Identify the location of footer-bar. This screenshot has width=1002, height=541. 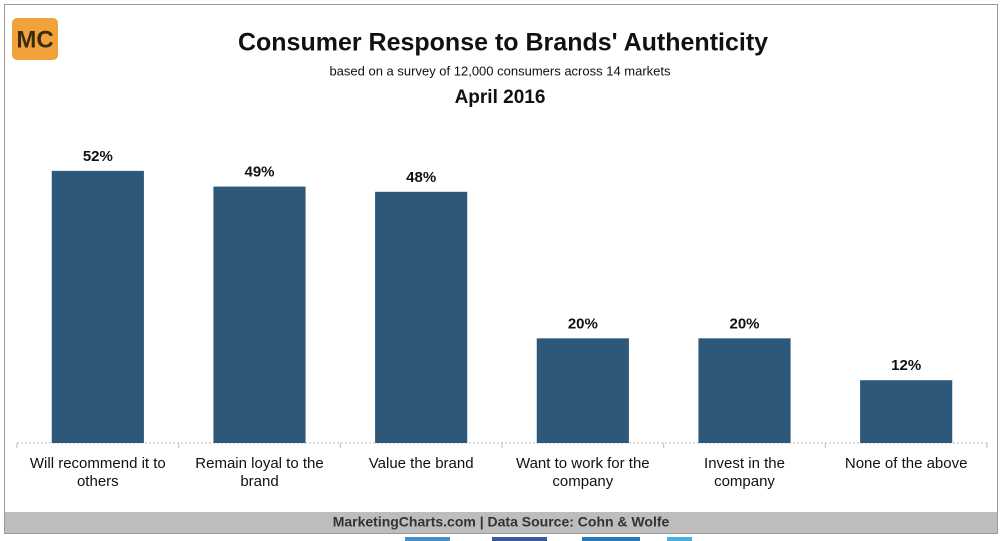
(501, 522).